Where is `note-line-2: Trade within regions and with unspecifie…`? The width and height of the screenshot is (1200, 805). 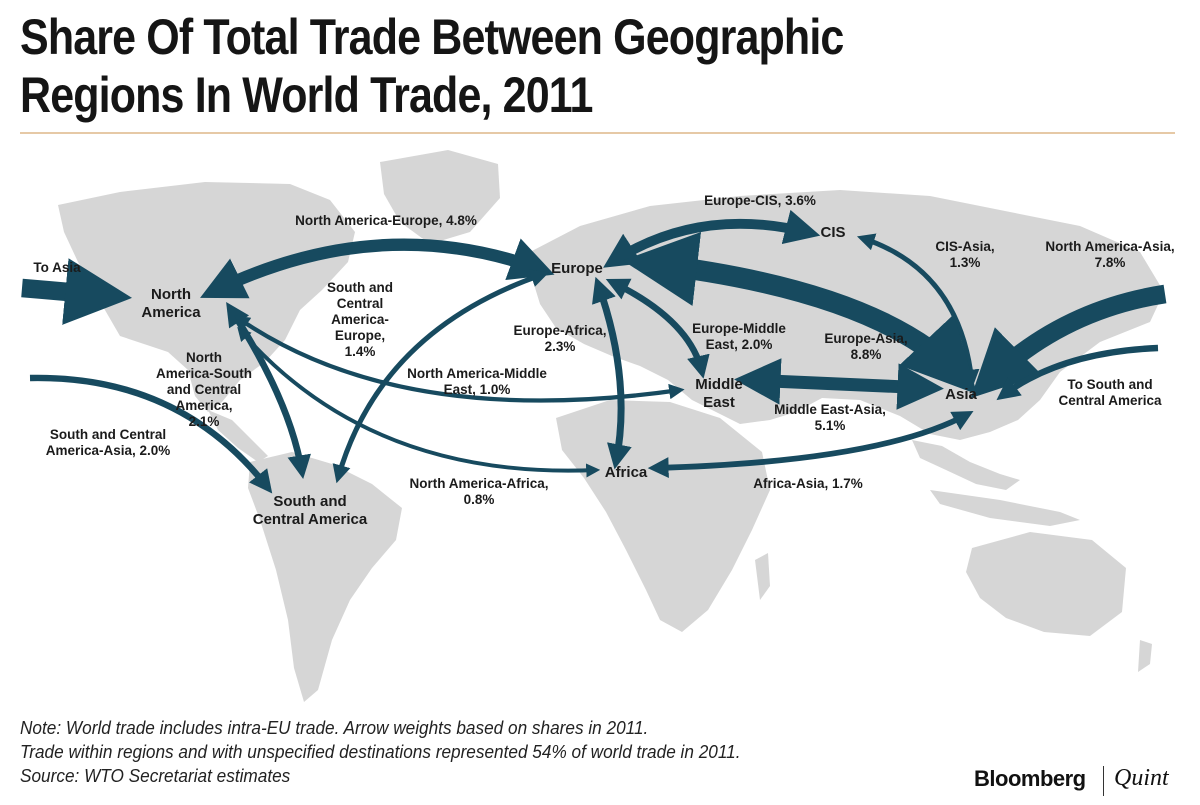
note-line-2: Trade within regions and with unspecifie… is located at coordinates (380, 751).